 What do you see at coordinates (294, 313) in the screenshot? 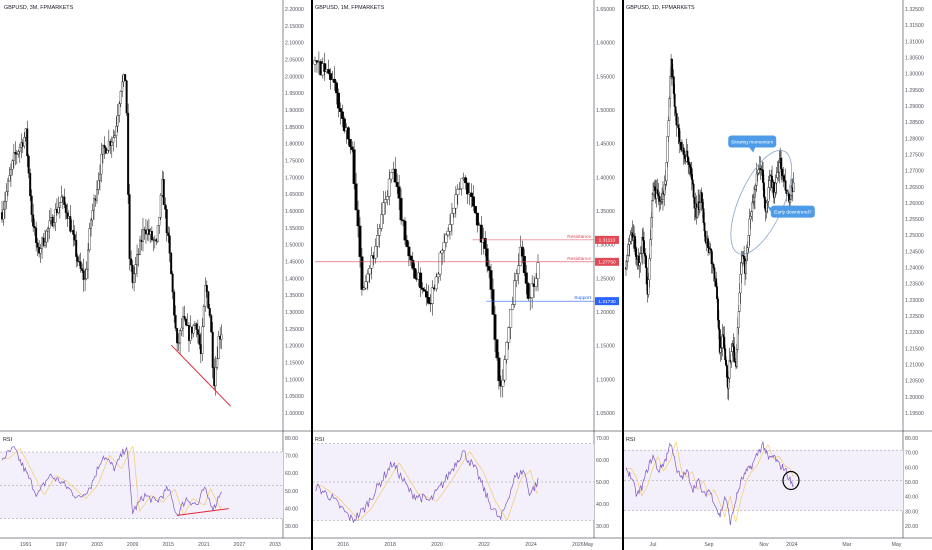
I see `panel-1-price-tick-label: 1.30000` at bounding box center [294, 313].